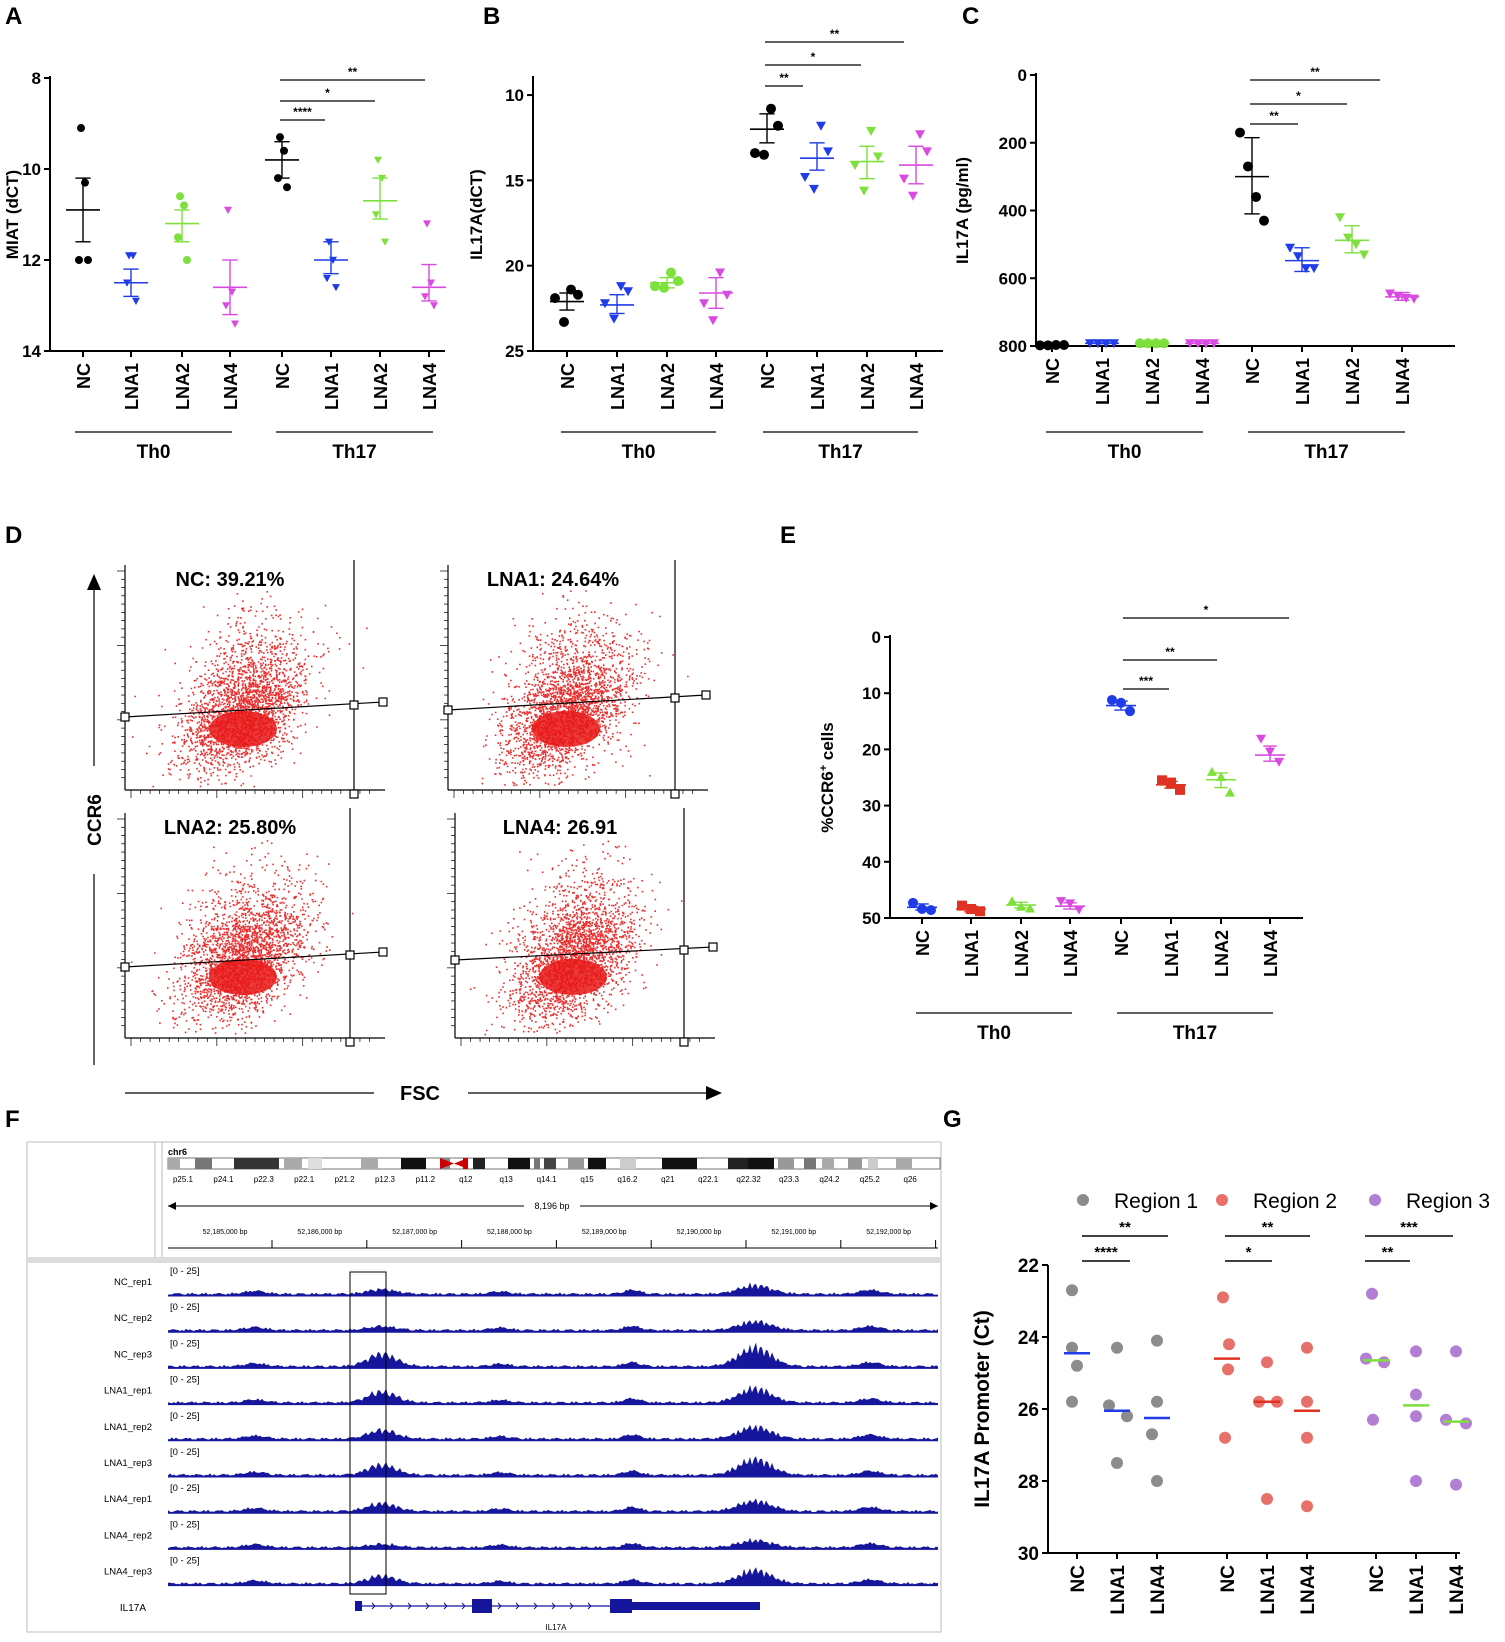 The image size is (1505, 1642). Describe the element at coordinates (183, 386) in the screenshot. I see `x-tick-label: LNA2` at that location.